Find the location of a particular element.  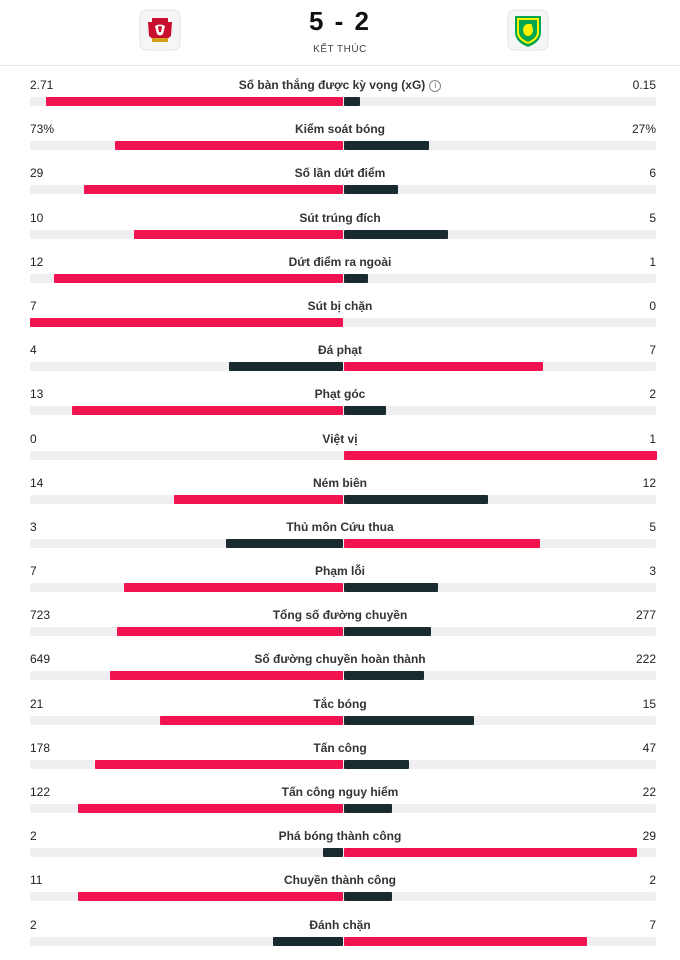

stat-label-text: Phạt góc is located at coordinates (340, 394).